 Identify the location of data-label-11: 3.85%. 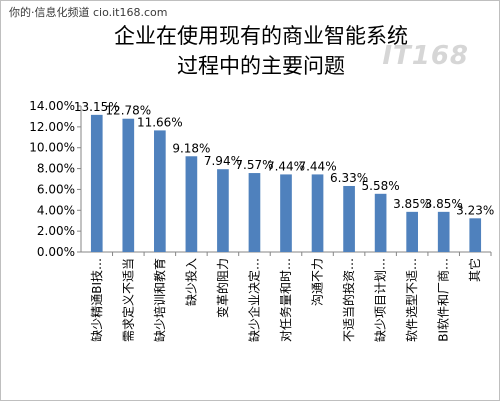
(412, 204).